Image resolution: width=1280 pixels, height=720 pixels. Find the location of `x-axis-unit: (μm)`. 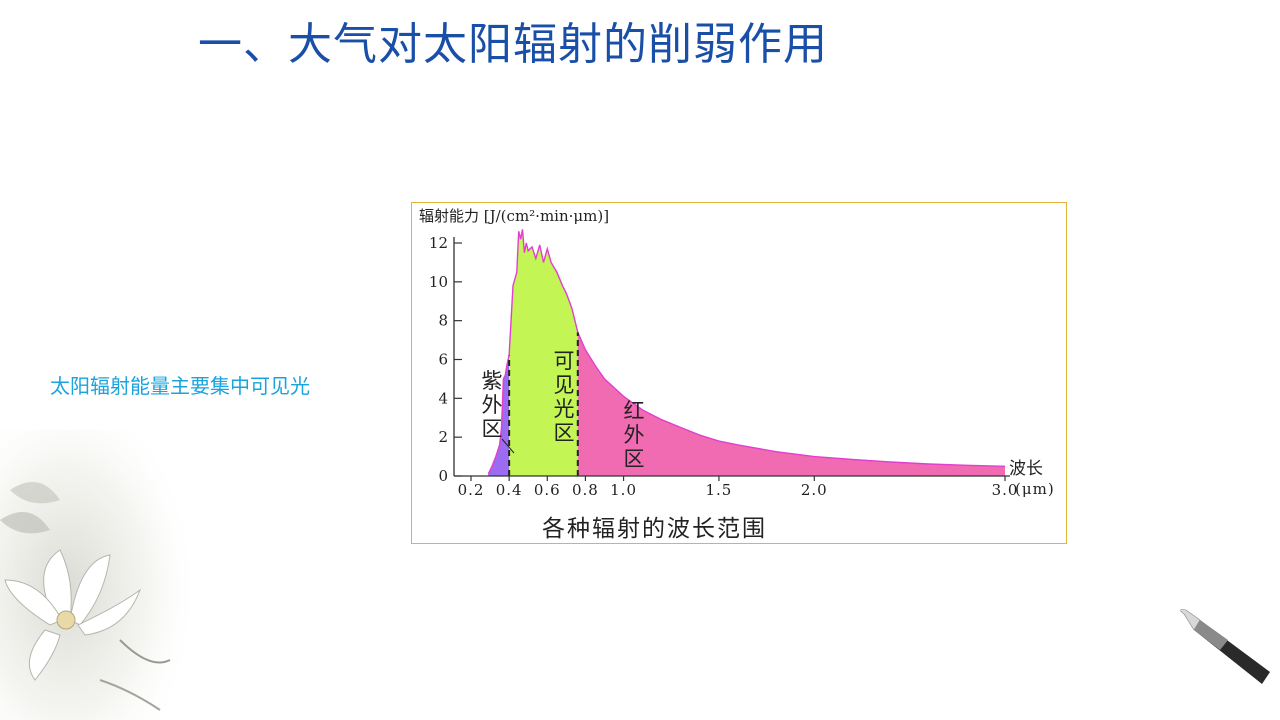

x-axis-unit: (μm) is located at coordinates (1035, 489).